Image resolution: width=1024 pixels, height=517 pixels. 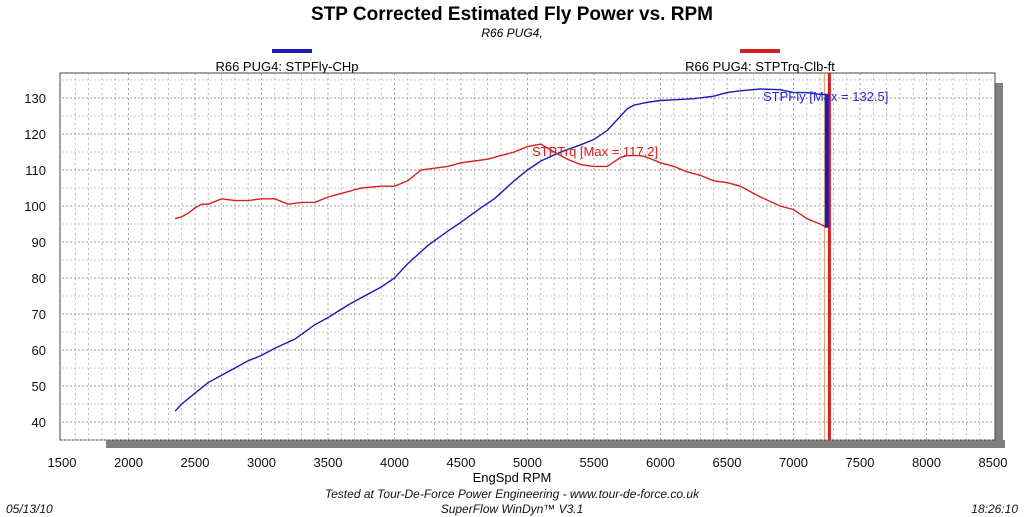 What do you see at coordinates (825, 96) in the screenshot?
I see `annotation-power-max: STPFly [Max = 132.5]` at bounding box center [825, 96].